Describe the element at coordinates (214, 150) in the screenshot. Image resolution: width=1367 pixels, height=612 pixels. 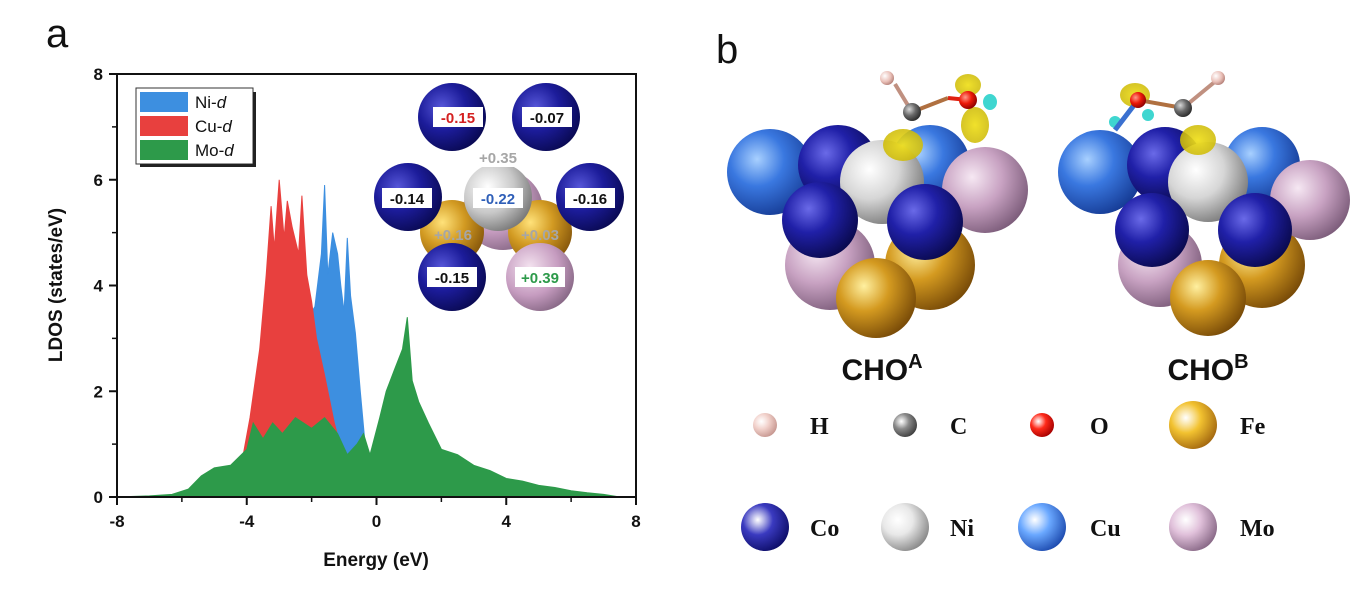
I see `legend-label-mo-d: Mo-d` at that location.